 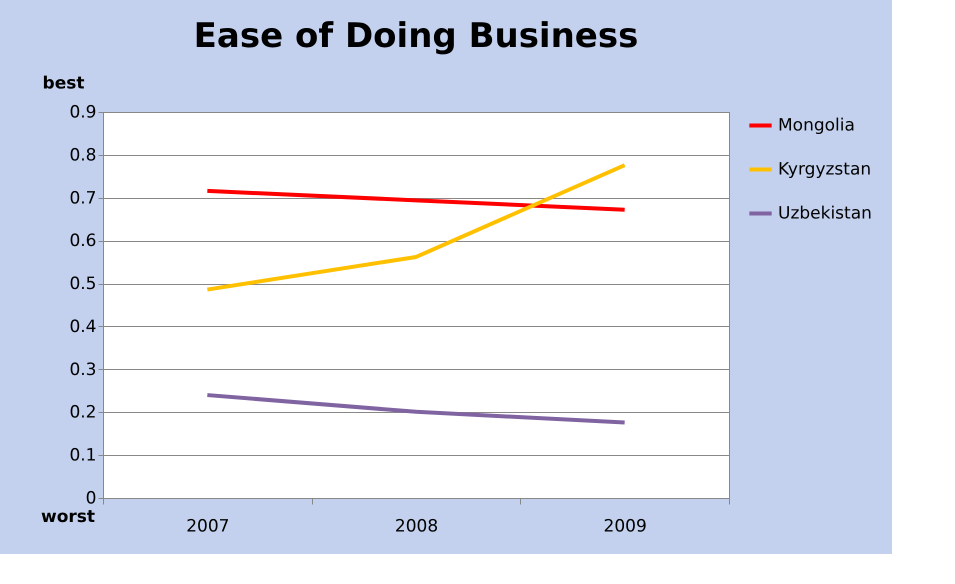 What do you see at coordinates (625, 526) in the screenshot?
I see `x-tick-label: 2009` at bounding box center [625, 526].